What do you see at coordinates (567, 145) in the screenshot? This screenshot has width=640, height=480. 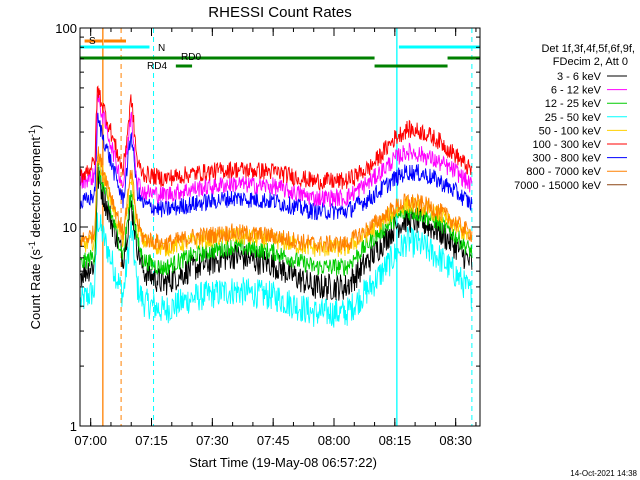 I see `legend-label-100-300-kev: 100 - 300 keV` at bounding box center [567, 145].